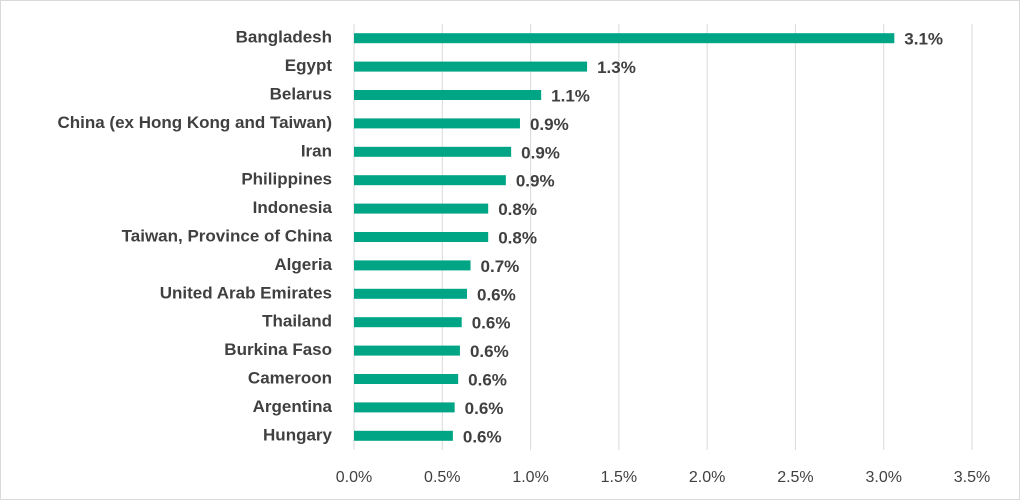 Image resolution: width=1020 pixels, height=500 pixels. I want to click on x-tick-label: 3.0%, so click(883, 477).